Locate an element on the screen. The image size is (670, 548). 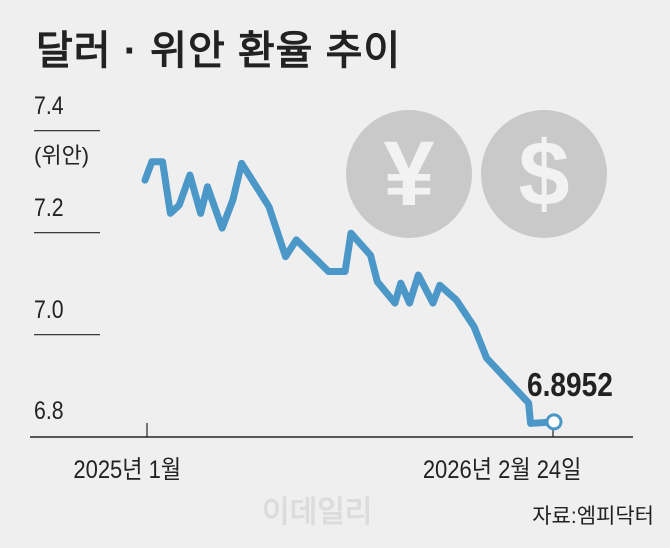
y-tick-label: 7.4 is located at coordinates (49, 106).